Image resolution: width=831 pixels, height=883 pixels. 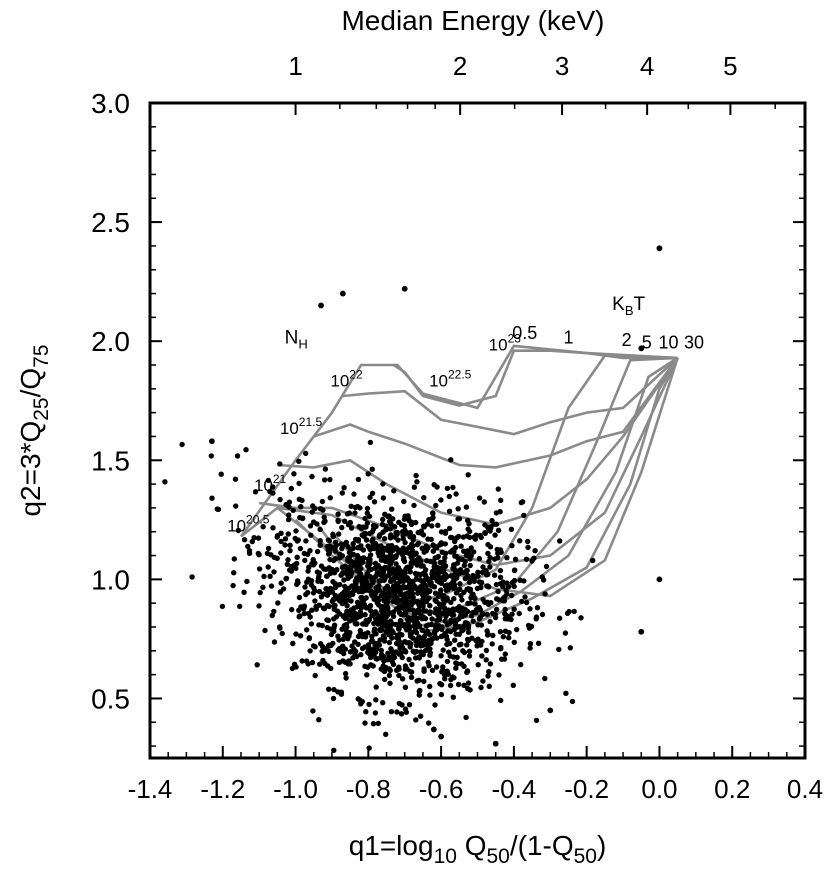 I want to click on nh-label-exp: 23, so click(x=515, y=339).